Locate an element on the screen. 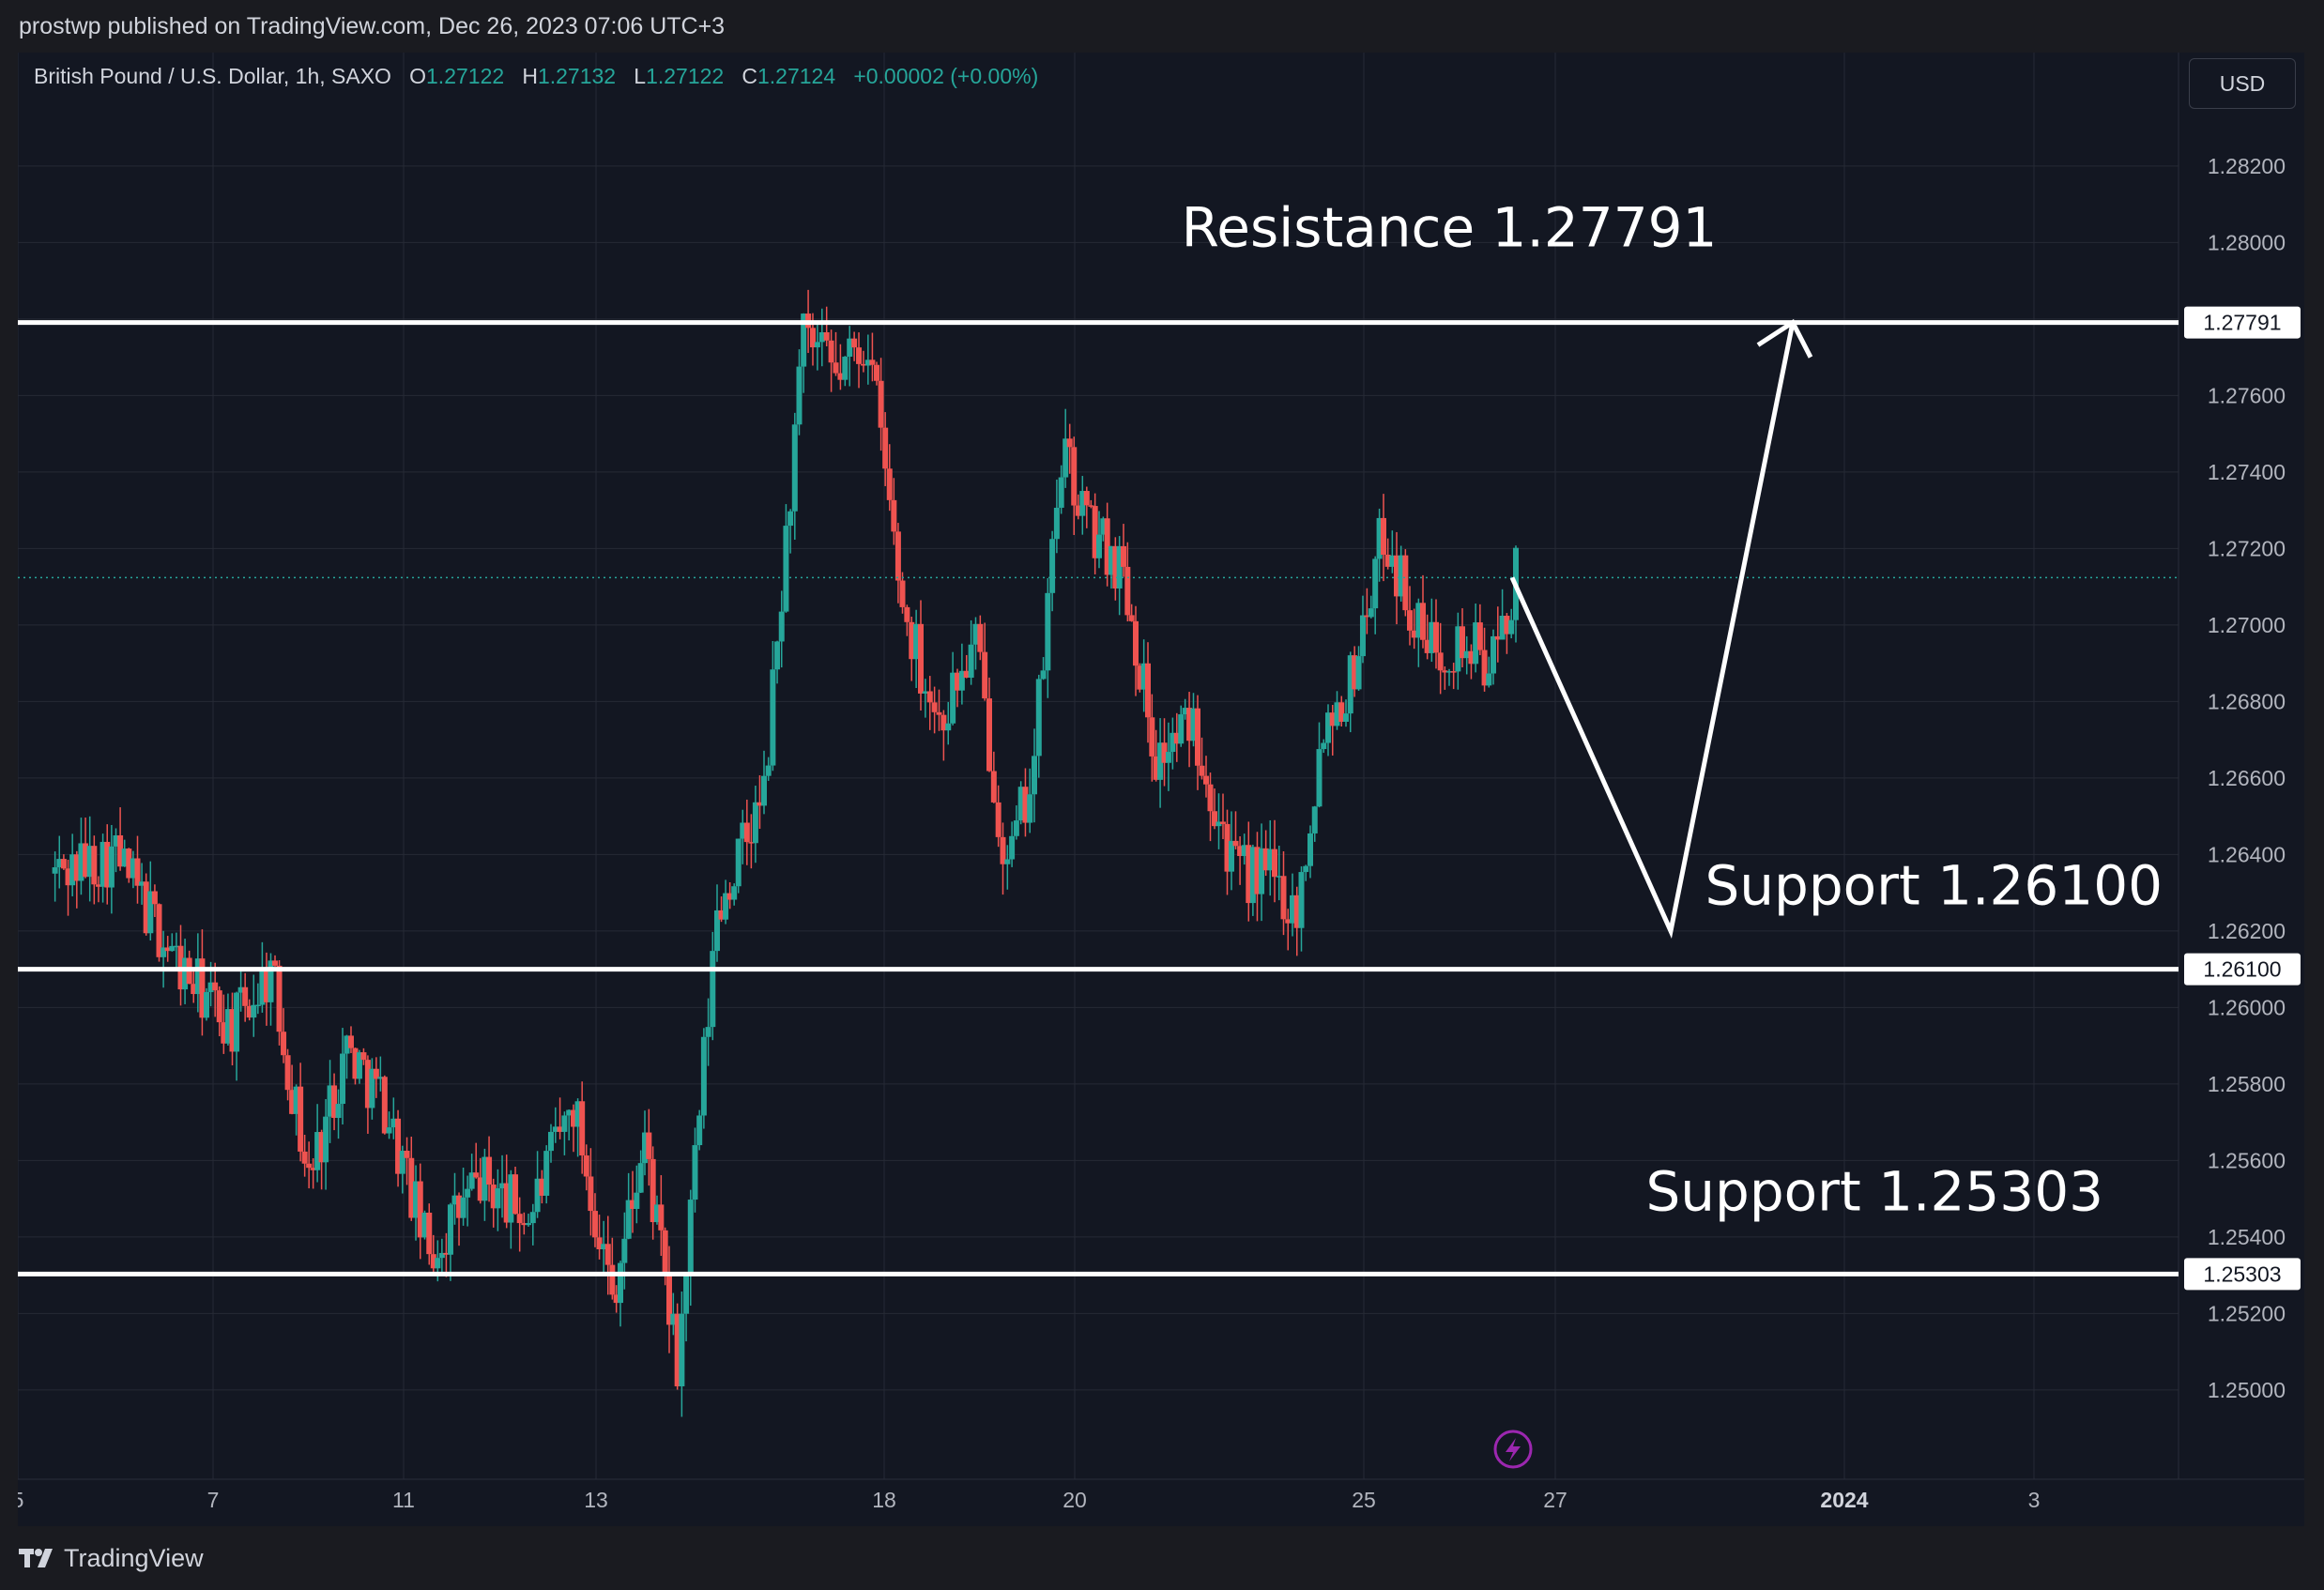  y-tick-label: 1.27600 is located at coordinates (2247, 395).